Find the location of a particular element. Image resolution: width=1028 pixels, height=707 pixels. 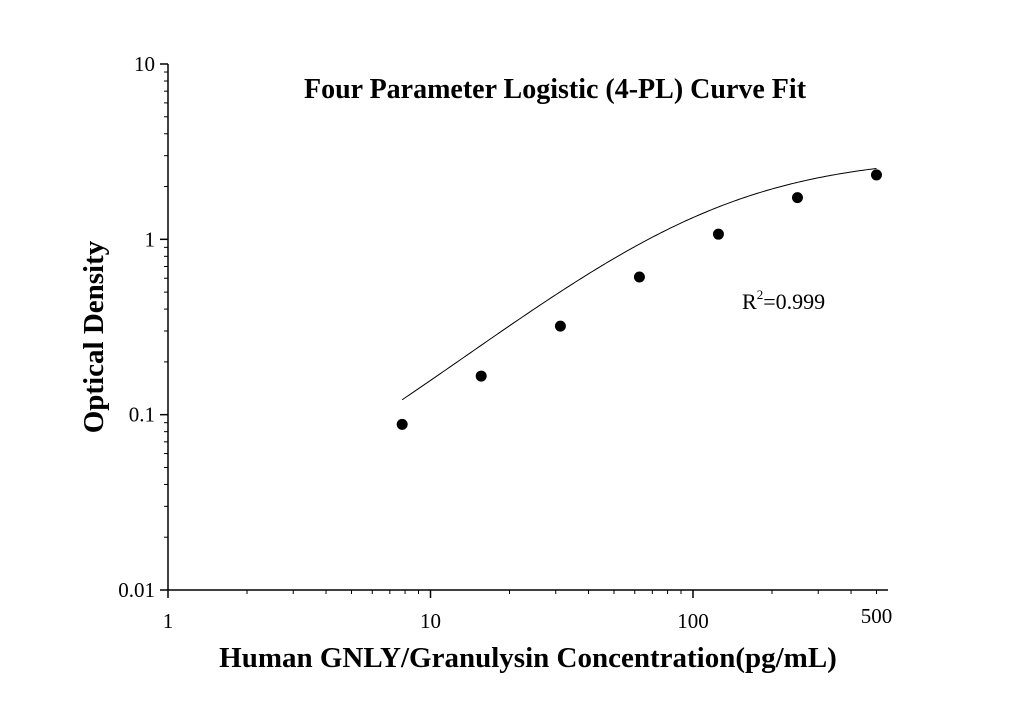

y-tick-label: 1 is located at coordinates (150, 239).